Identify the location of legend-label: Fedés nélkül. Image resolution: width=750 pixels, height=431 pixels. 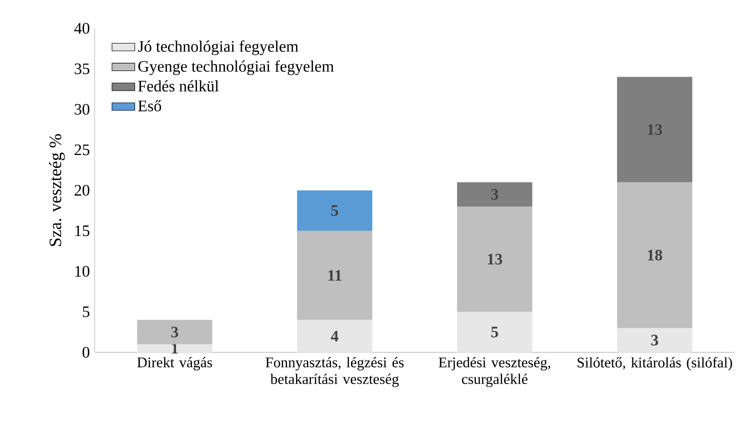
(178, 86).